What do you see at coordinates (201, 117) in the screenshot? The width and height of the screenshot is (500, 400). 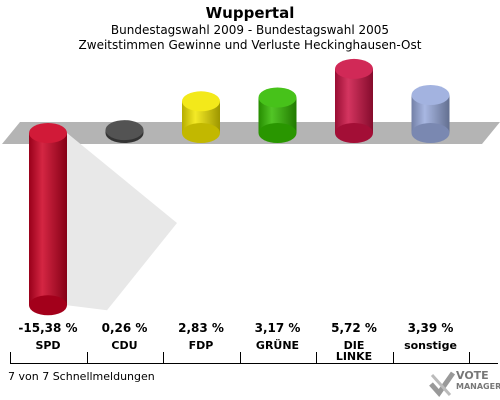 I see `bar-fdp` at bounding box center [201, 117].